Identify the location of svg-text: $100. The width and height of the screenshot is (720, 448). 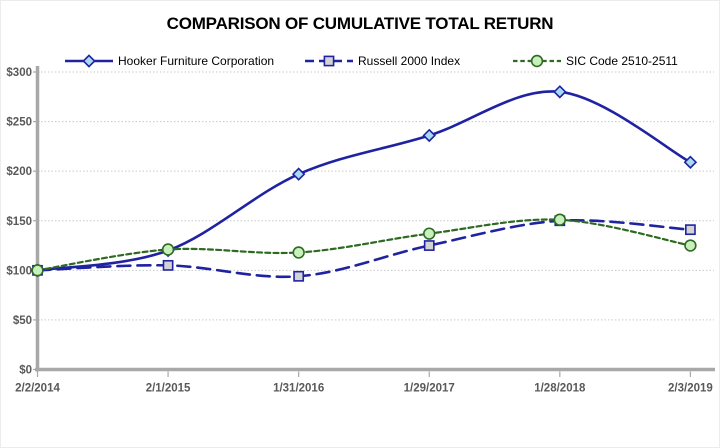
(19, 271).